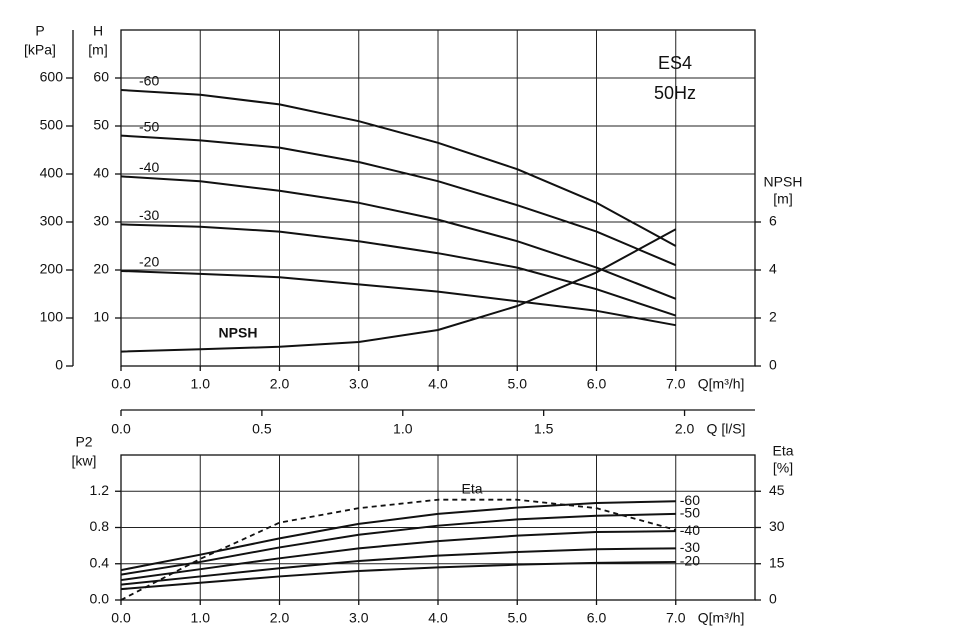 Image resolution: width=960 pixels, height=640 pixels. Describe the element at coordinates (101, 173) in the screenshot. I see `y-tick-label: 40` at that location.